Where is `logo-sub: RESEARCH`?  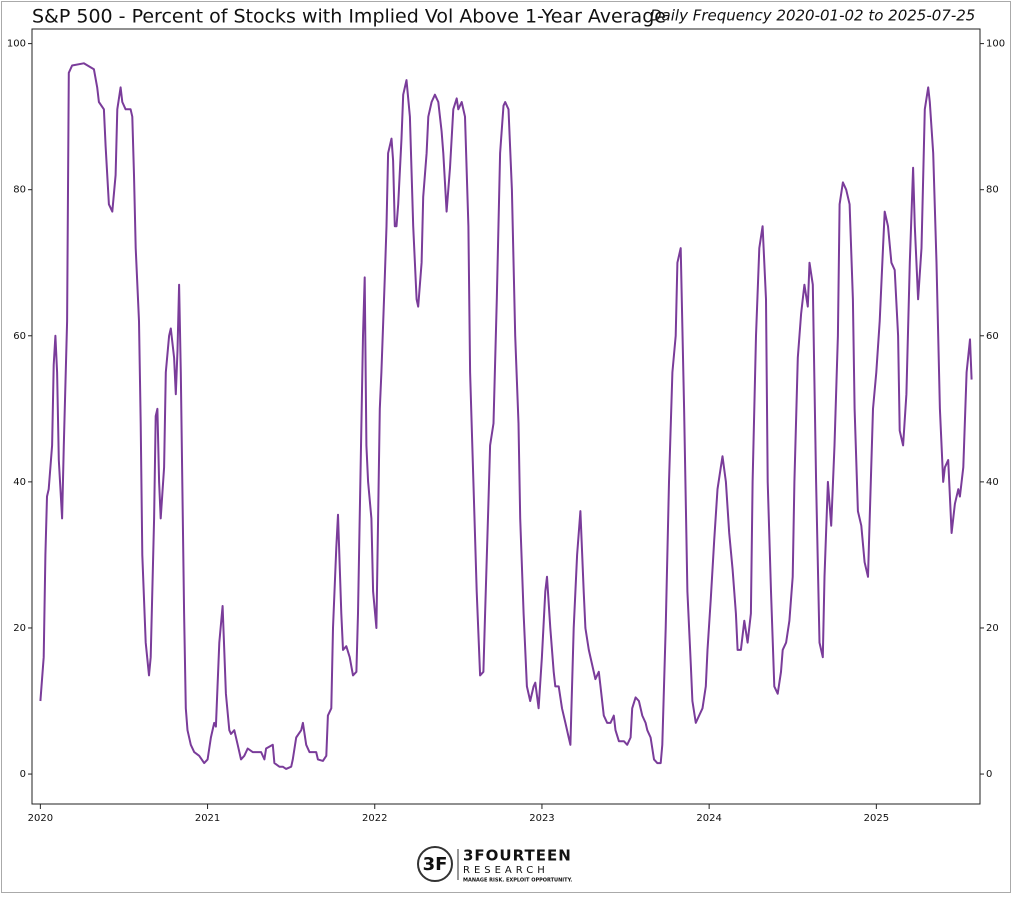
logo-sub: RESEARCH is located at coordinates (506, 870).